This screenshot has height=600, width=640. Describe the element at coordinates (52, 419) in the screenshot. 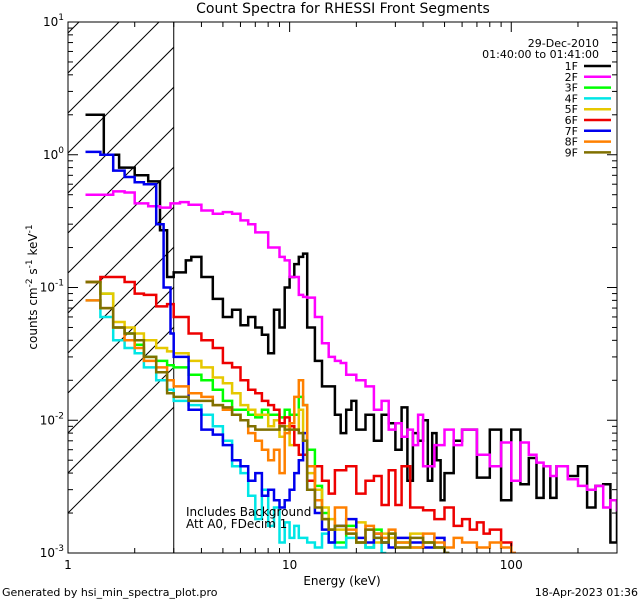

I see `y-tick-label: 10⁻²` at that location.